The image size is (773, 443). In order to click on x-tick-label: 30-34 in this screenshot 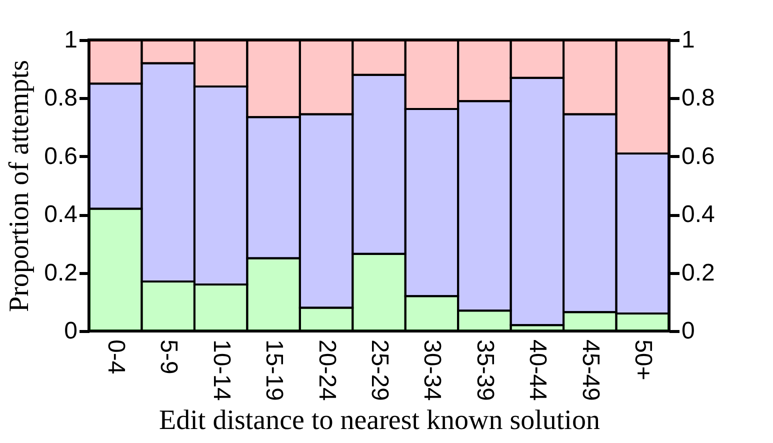, I will do `click(432, 370)`.